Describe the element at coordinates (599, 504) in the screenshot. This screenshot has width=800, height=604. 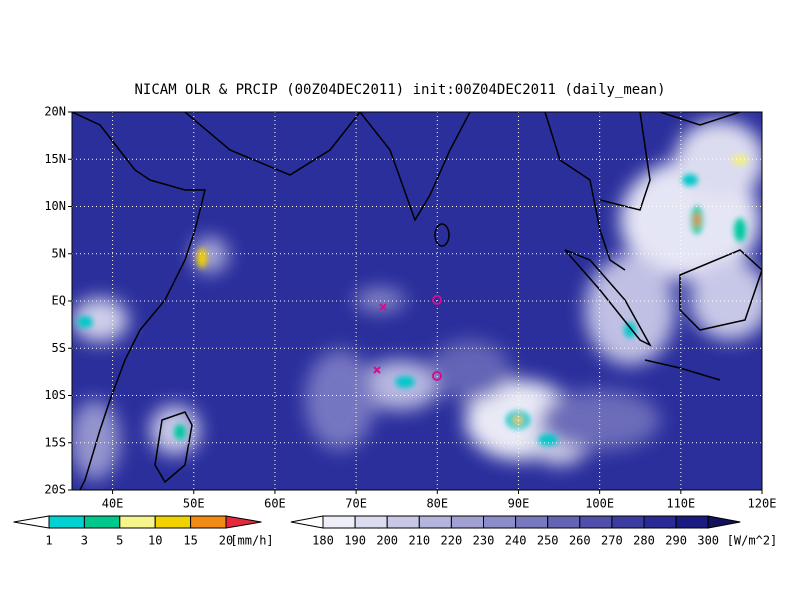
I see `lon-label: 100E` at that location.